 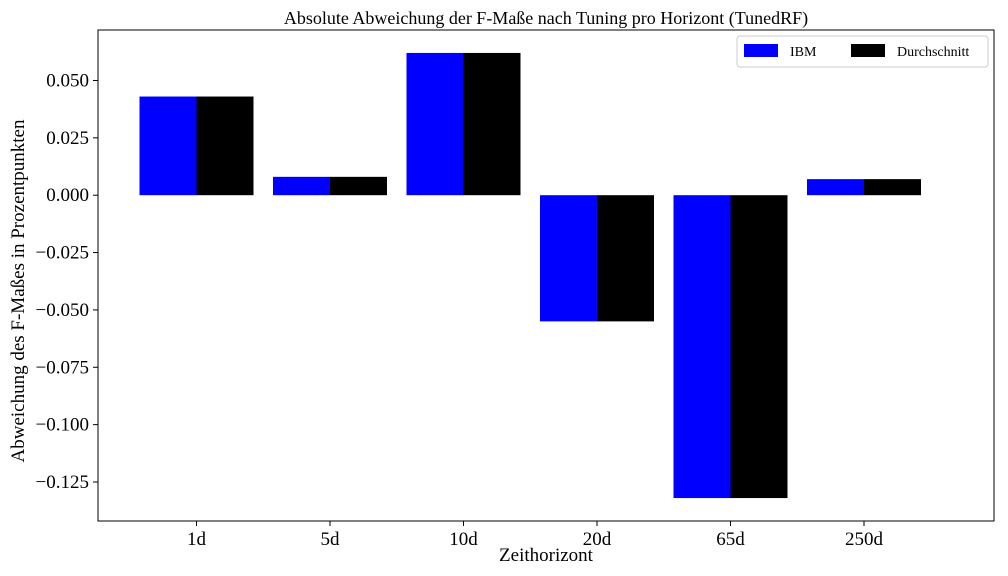 I want to click on bar-durchschnitt-10d, so click(x=492, y=124).